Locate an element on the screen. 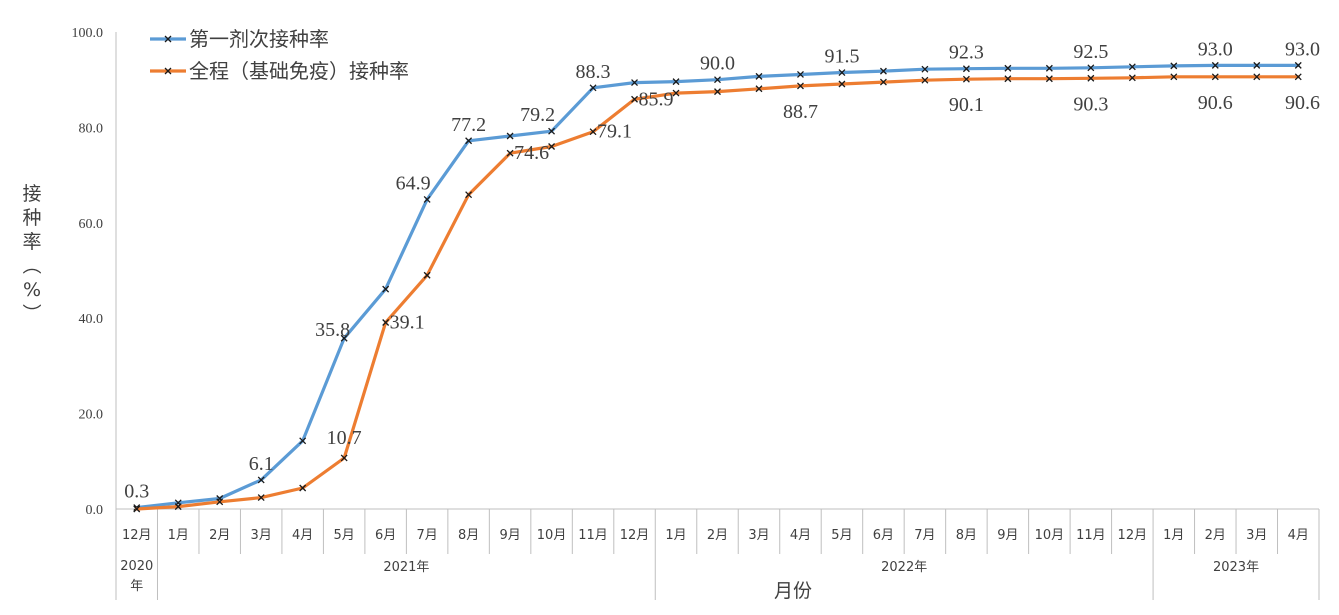  y-axis-title-char: 接 is located at coordinates (31, 194).